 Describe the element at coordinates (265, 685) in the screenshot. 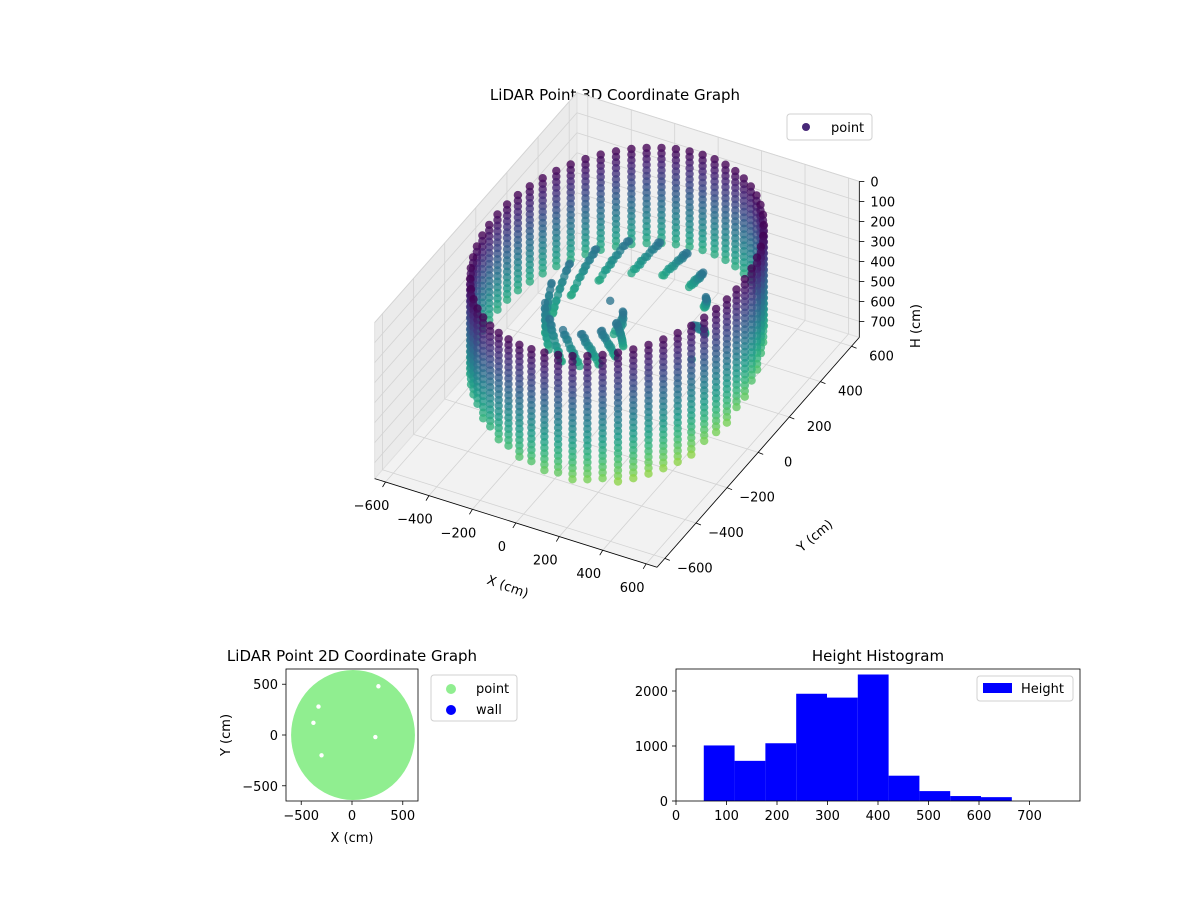

I see `chart-2d-y-tick-label: 500` at that location.